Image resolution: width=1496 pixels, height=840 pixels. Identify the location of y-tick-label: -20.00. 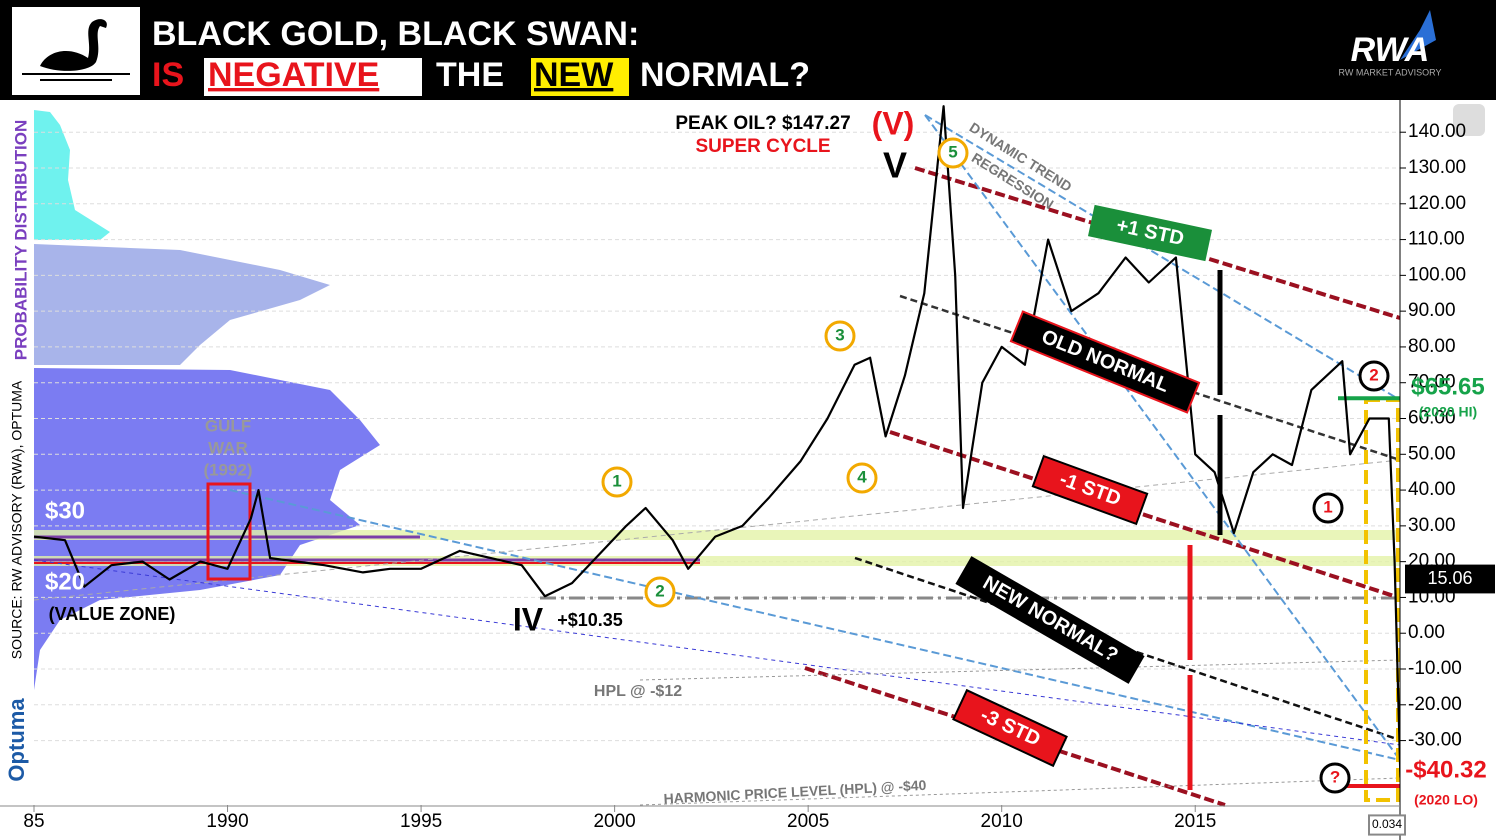
(1435, 704).